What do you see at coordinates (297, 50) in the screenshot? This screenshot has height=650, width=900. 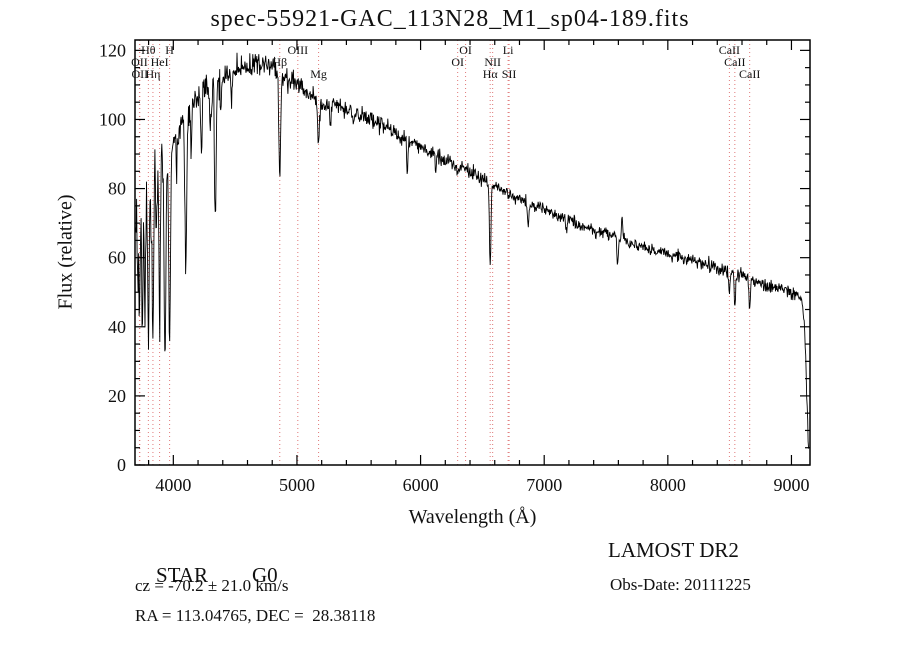 I see `svg-text: OIII` at bounding box center [297, 50].